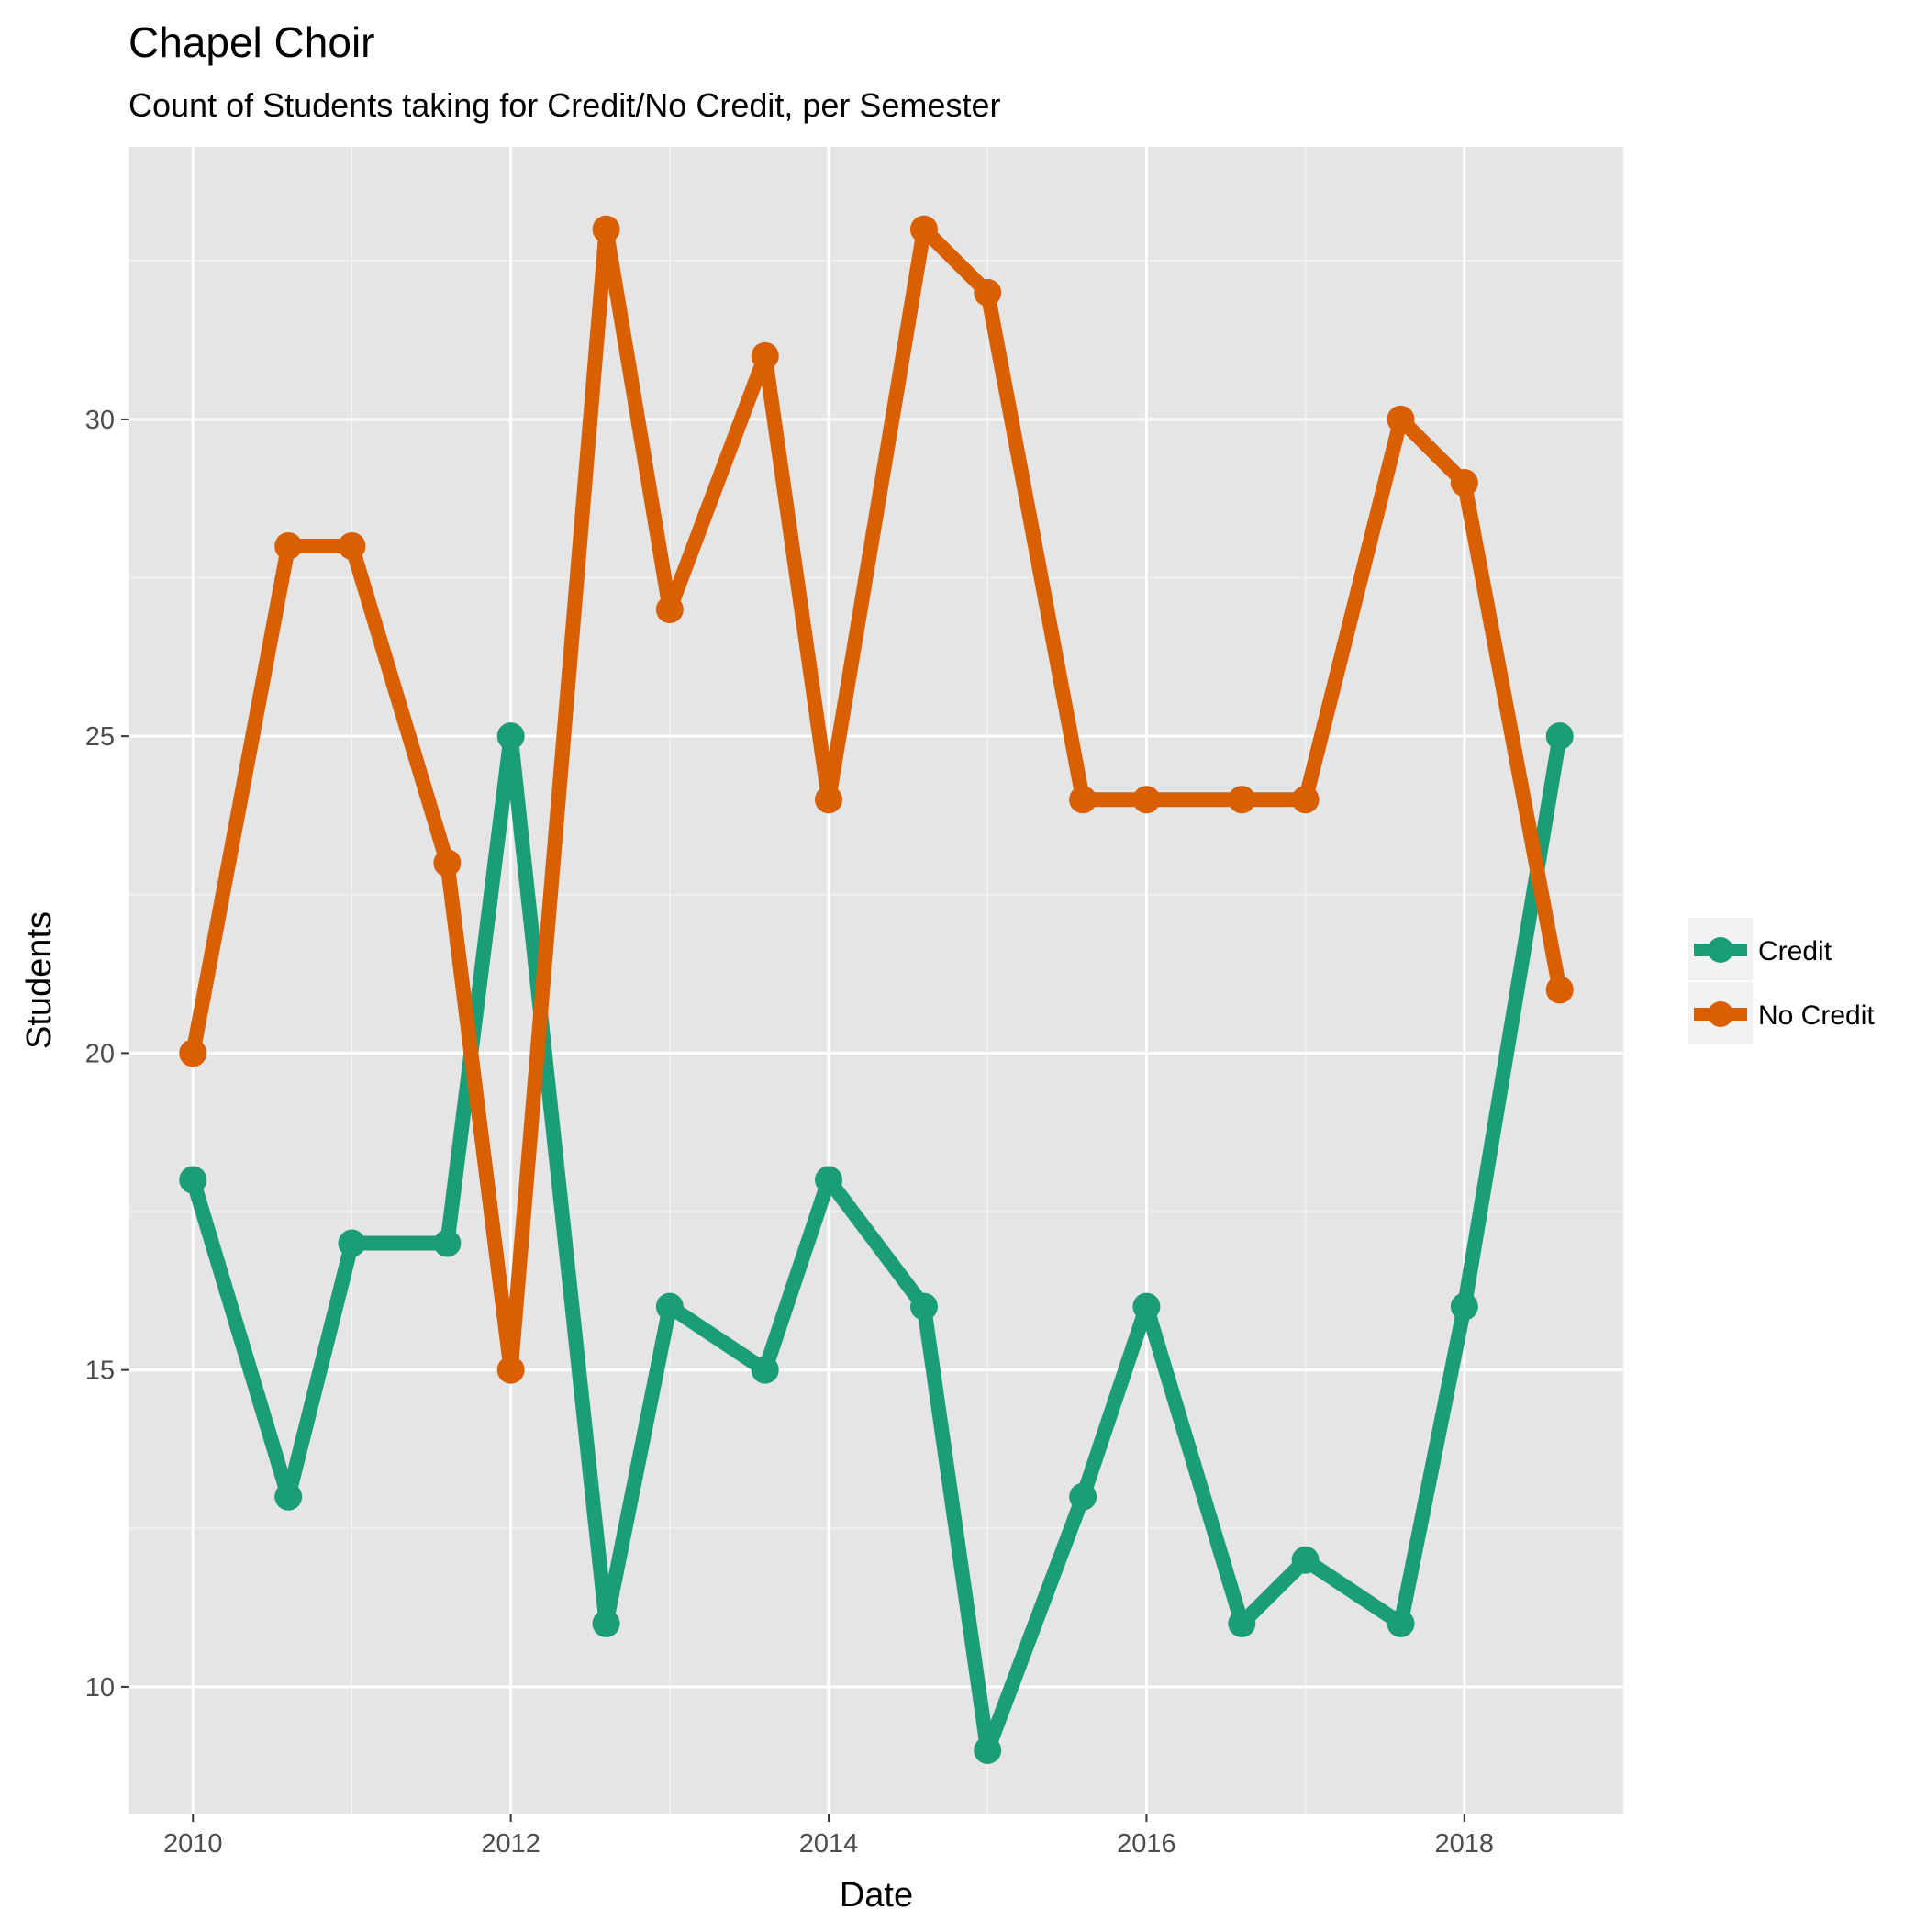 This screenshot has height=1932, width=1927. Describe the element at coordinates (100, 737) in the screenshot. I see `y-tick-label: 25` at that location.